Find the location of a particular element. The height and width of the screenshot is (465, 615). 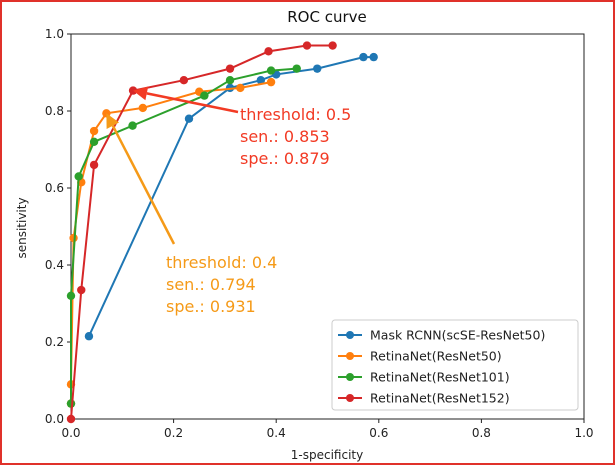

chart-title: ROC curve is located at coordinates (327, 17).